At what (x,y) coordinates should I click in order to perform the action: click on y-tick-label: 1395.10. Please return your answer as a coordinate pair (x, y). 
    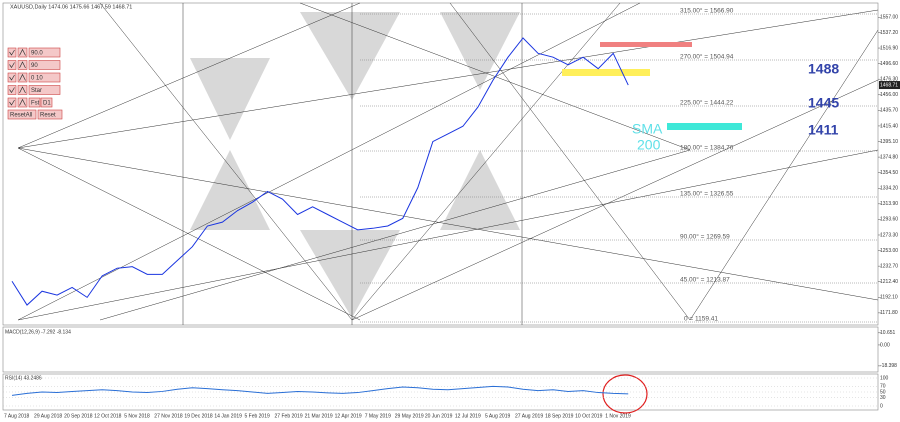
    Looking at the image, I should click on (889, 142).